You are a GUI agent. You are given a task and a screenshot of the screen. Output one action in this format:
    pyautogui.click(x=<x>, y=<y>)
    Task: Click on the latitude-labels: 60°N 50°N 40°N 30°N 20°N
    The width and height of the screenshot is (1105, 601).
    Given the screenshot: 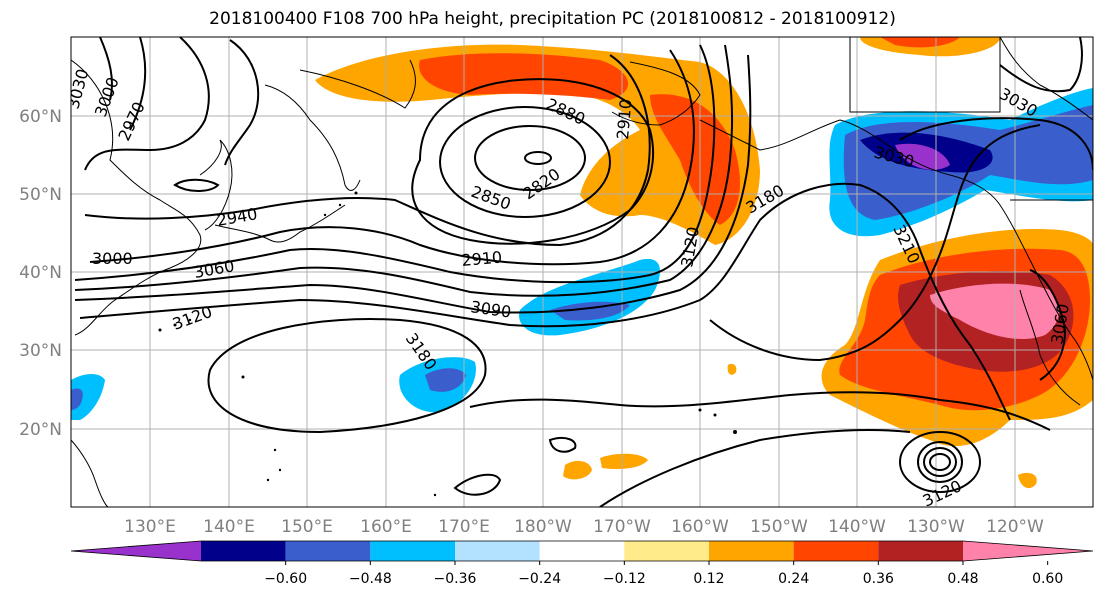 What is the action you would take?
    pyautogui.click(x=40, y=273)
    